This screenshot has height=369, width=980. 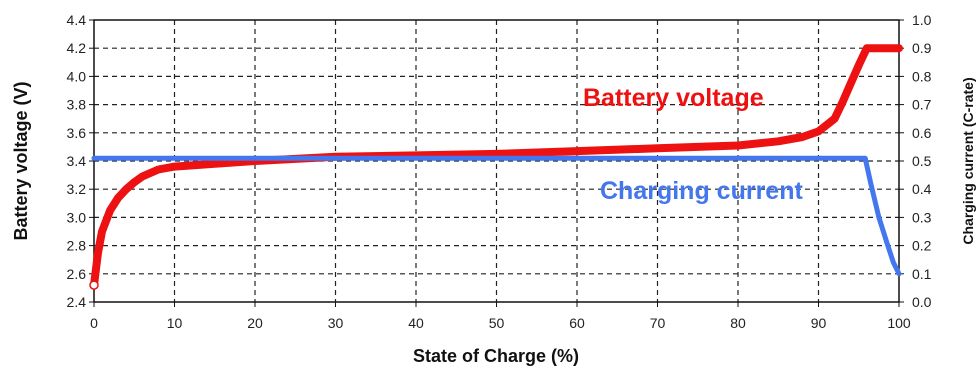 I want to click on x-tick-label: 90, so click(x=819, y=323).